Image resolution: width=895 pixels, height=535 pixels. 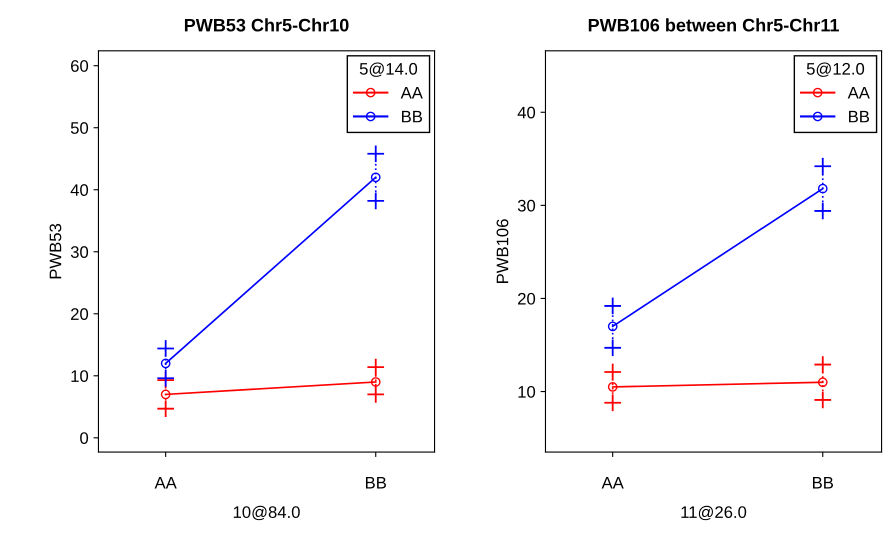 What do you see at coordinates (56, 251) in the screenshot?
I see `y-axis-title: PWB53` at bounding box center [56, 251].